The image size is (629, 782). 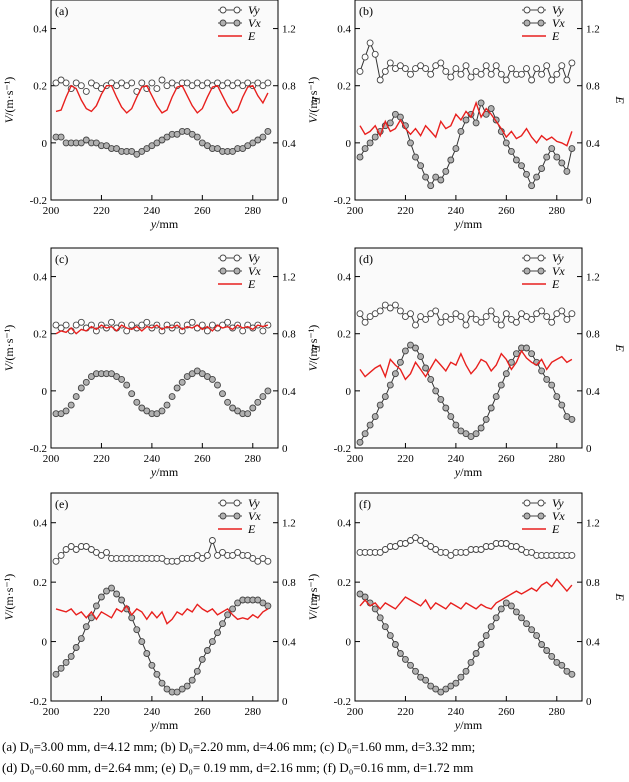 What do you see at coordinates (593, 144) in the screenshot?
I see `y2-tick-label: 0.4` at bounding box center [593, 144].